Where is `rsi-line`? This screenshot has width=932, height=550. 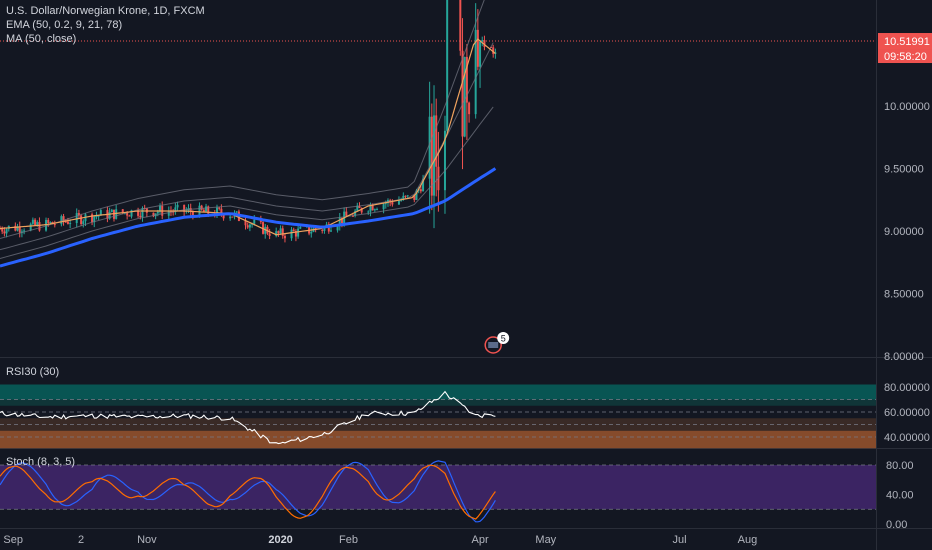 rsi-line is located at coordinates (248, 417).